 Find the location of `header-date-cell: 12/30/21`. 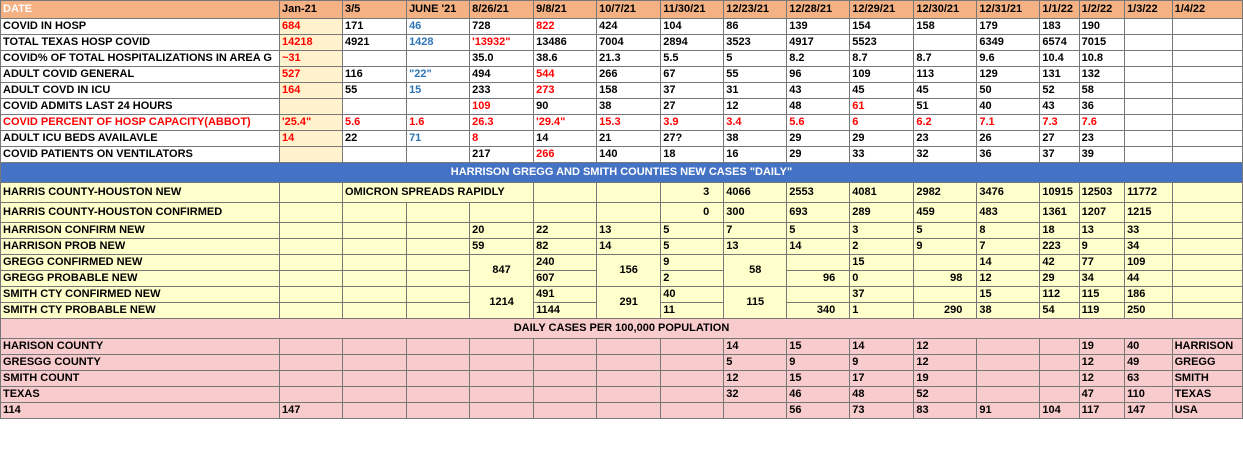

header-date-cell: 12/30/21 is located at coordinates (945, 9).